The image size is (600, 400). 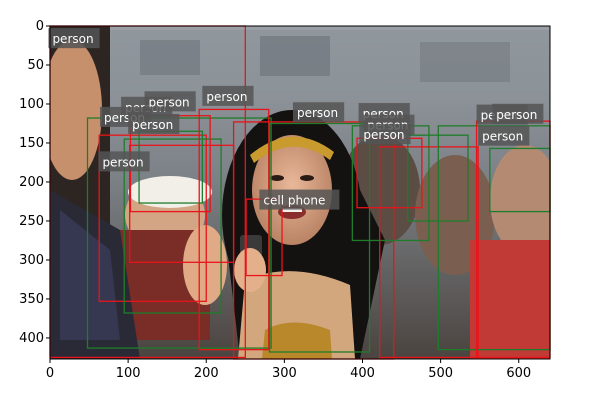 I want to click on x-tick-label: 600, so click(x=518, y=373).